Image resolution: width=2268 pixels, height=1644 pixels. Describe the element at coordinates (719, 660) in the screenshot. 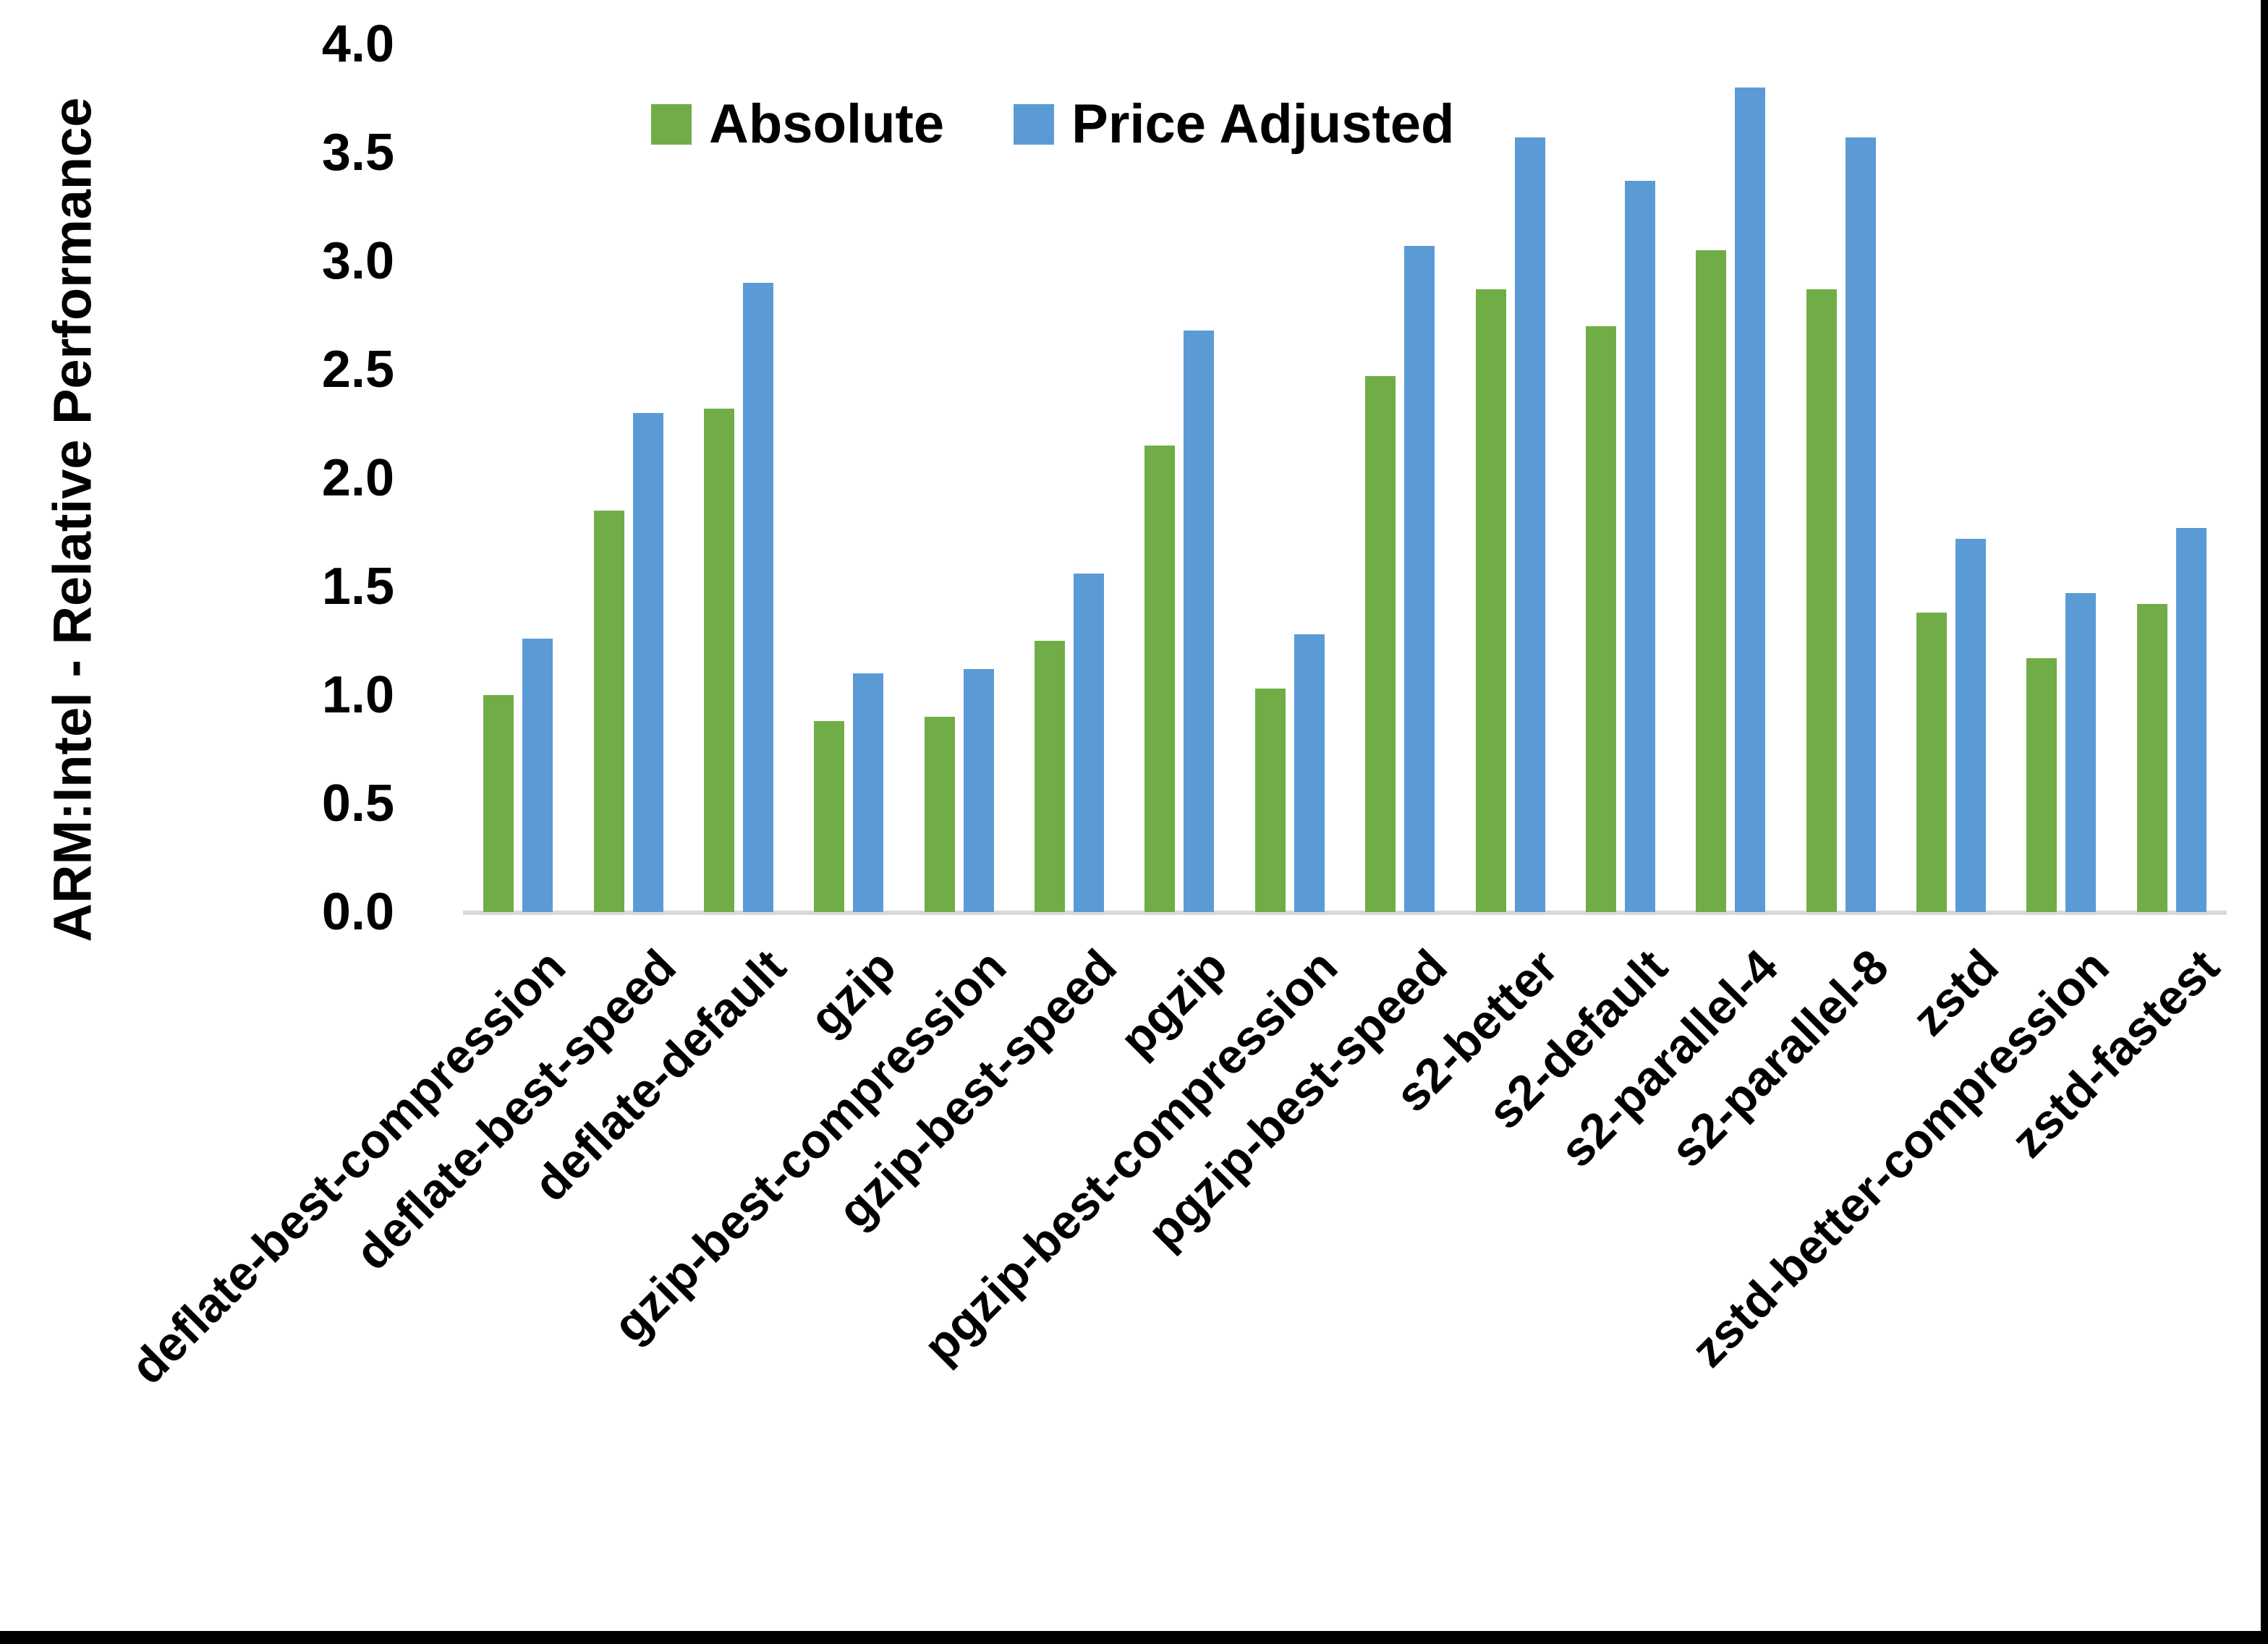

I see `bar-absolute-deflate-default` at that location.